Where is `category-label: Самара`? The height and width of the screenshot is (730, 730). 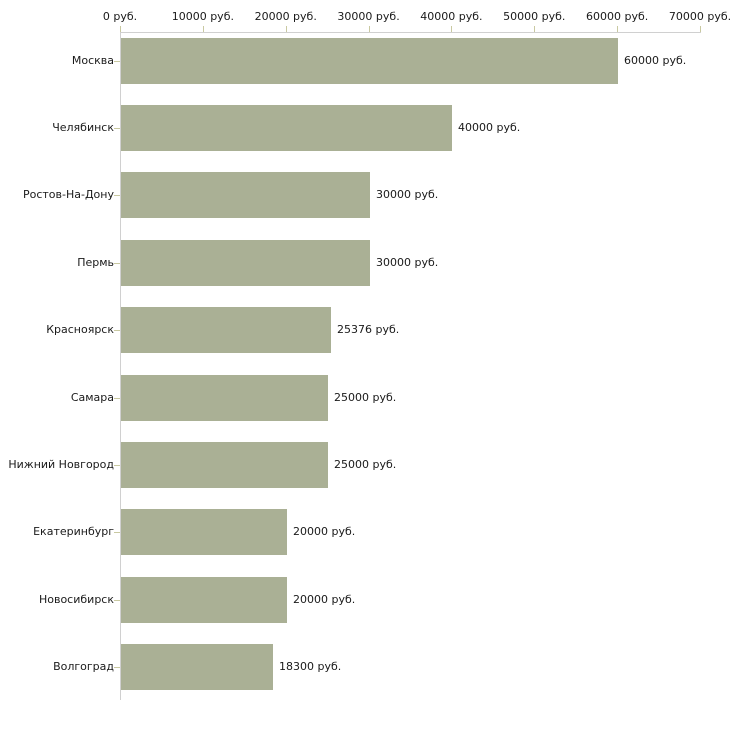
category-label: Самара is located at coordinates (92, 397).